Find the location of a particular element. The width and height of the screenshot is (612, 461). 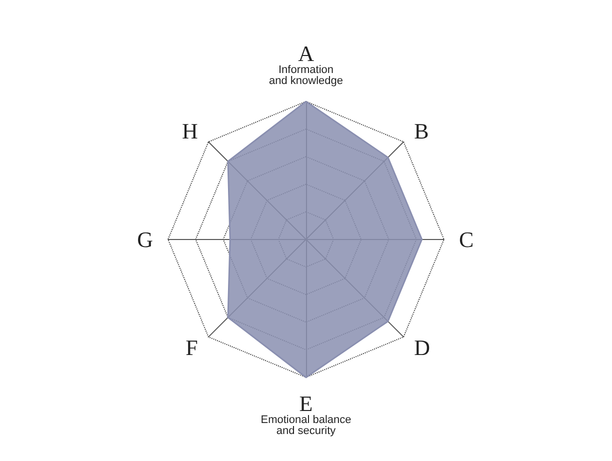

spoke-label: H is located at coordinates (190, 131).